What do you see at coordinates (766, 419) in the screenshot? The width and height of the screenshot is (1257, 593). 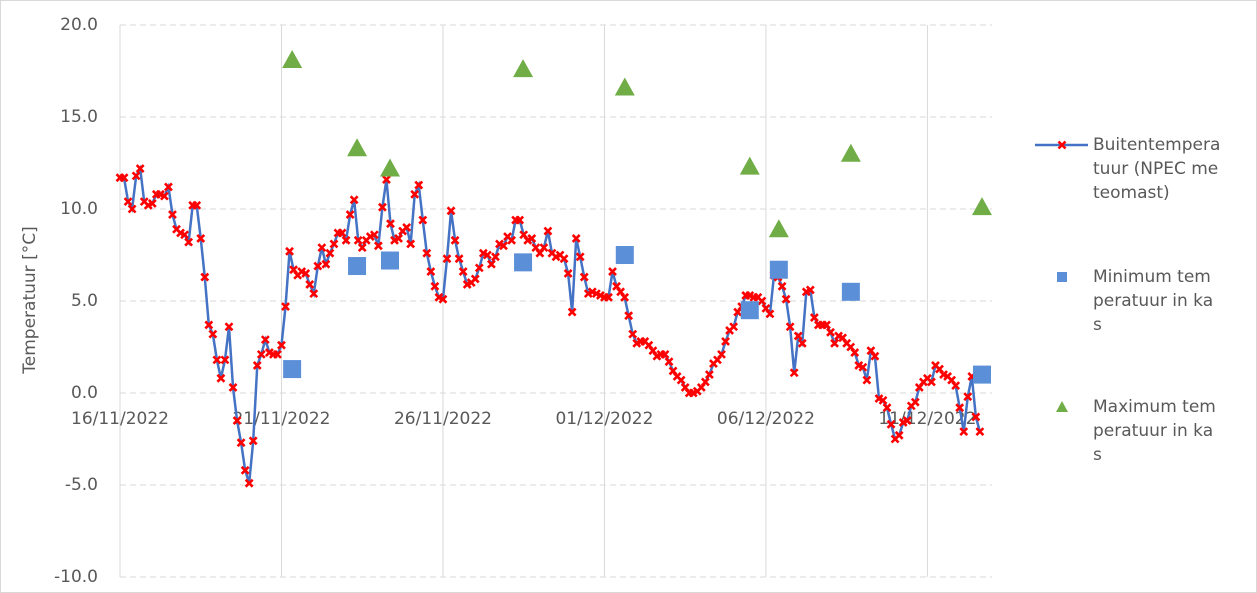 I see `x-tick-label: 06/12/2022` at bounding box center [766, 419].